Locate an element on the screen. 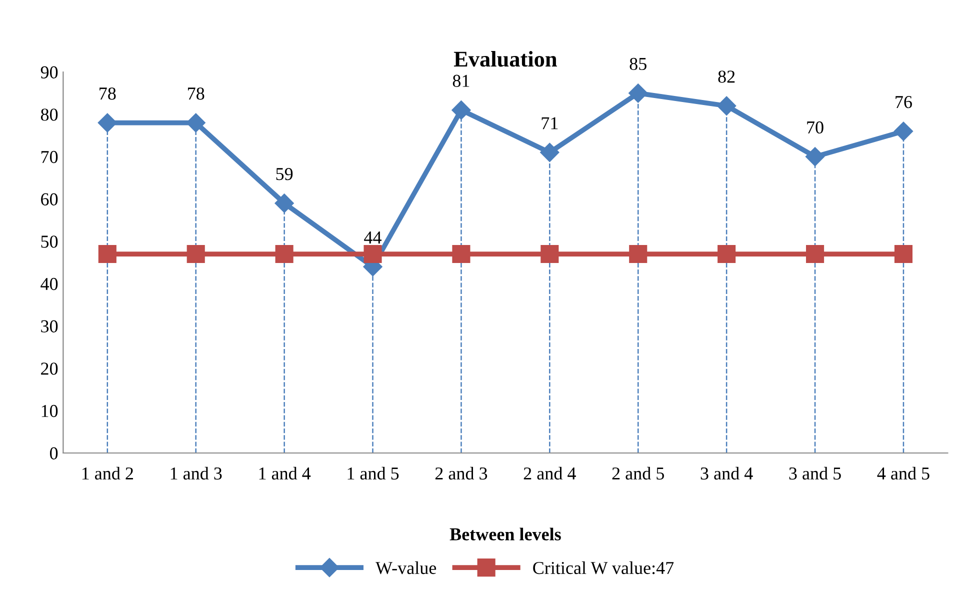 The width and height of the screenshot is (972, 600). x-tick-label: 1 and 2 is located at coordinates (107, 473).